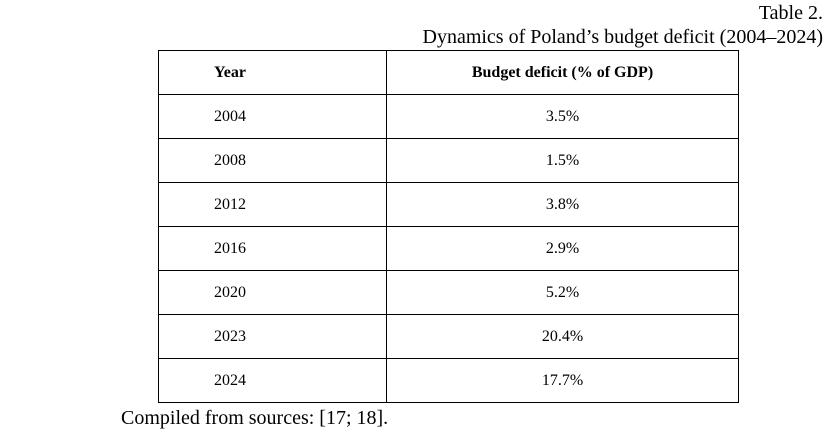 The width and height of the screenshot is (837, 430). I want to click on table-row: 2023 20.4%, so click(448, 336).